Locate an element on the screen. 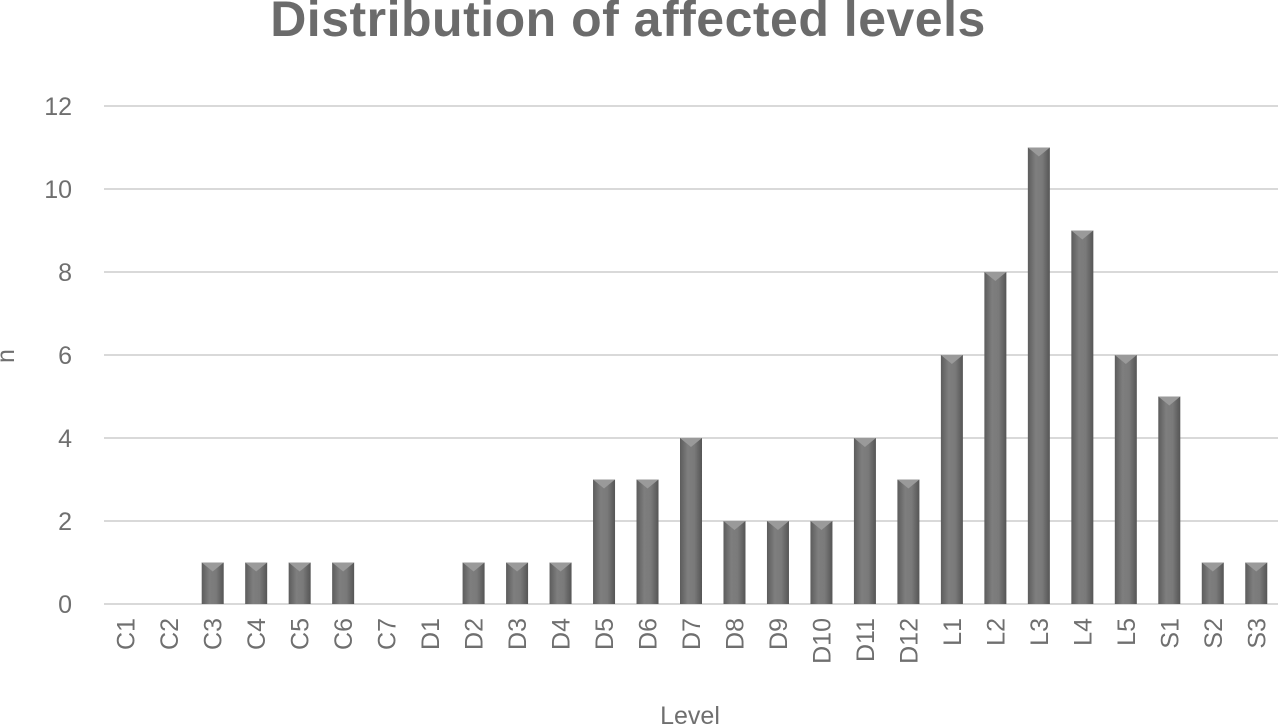 The height and width of the screenshot is (728, 1280). bar-L2 is located at coordinates (995, 438).